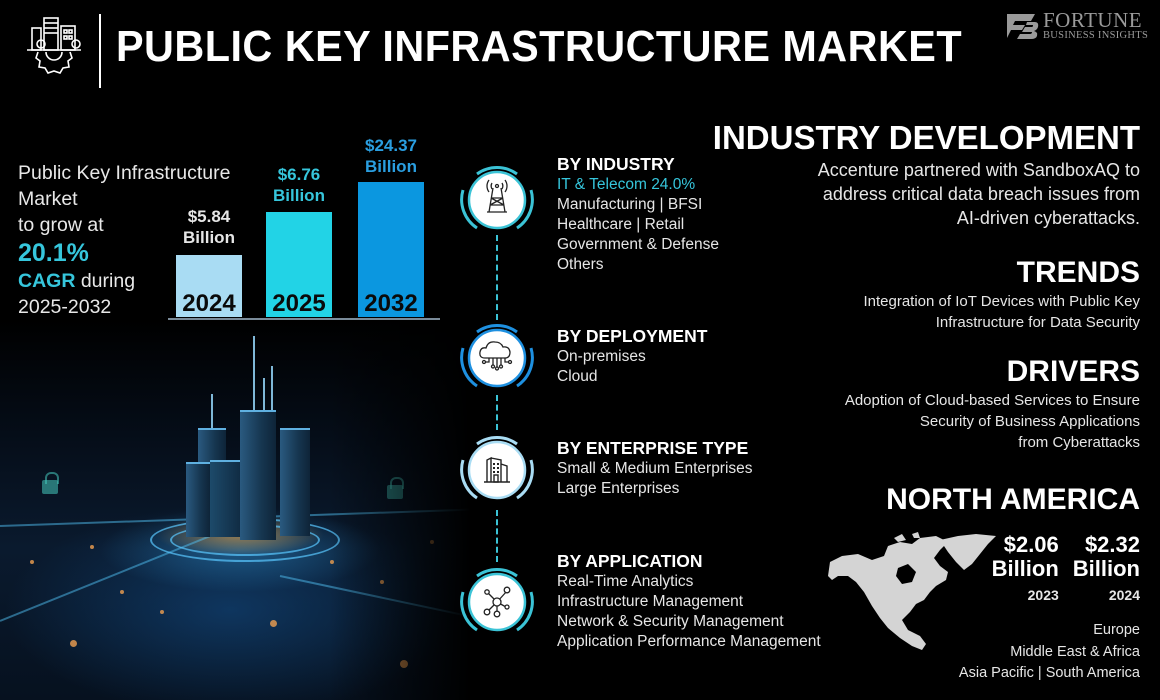 The image size is (1160, 700). Describe the element at coordinates (304, 319) in the screenshot. I see `chart-x-axis` at that location.